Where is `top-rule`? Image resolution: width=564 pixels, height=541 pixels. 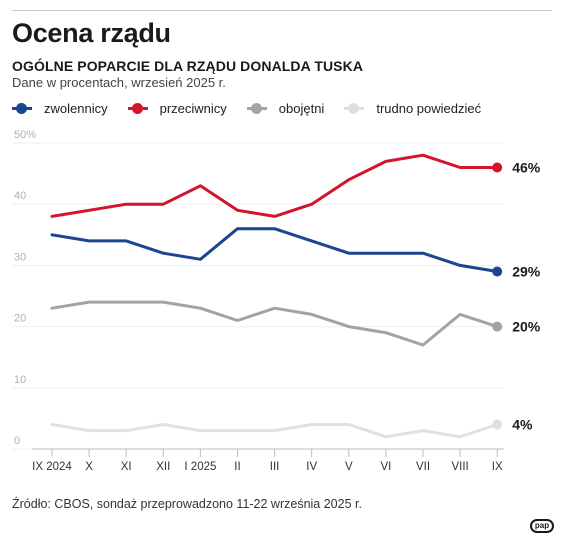
top-rule is located at coordinates (282, 10).